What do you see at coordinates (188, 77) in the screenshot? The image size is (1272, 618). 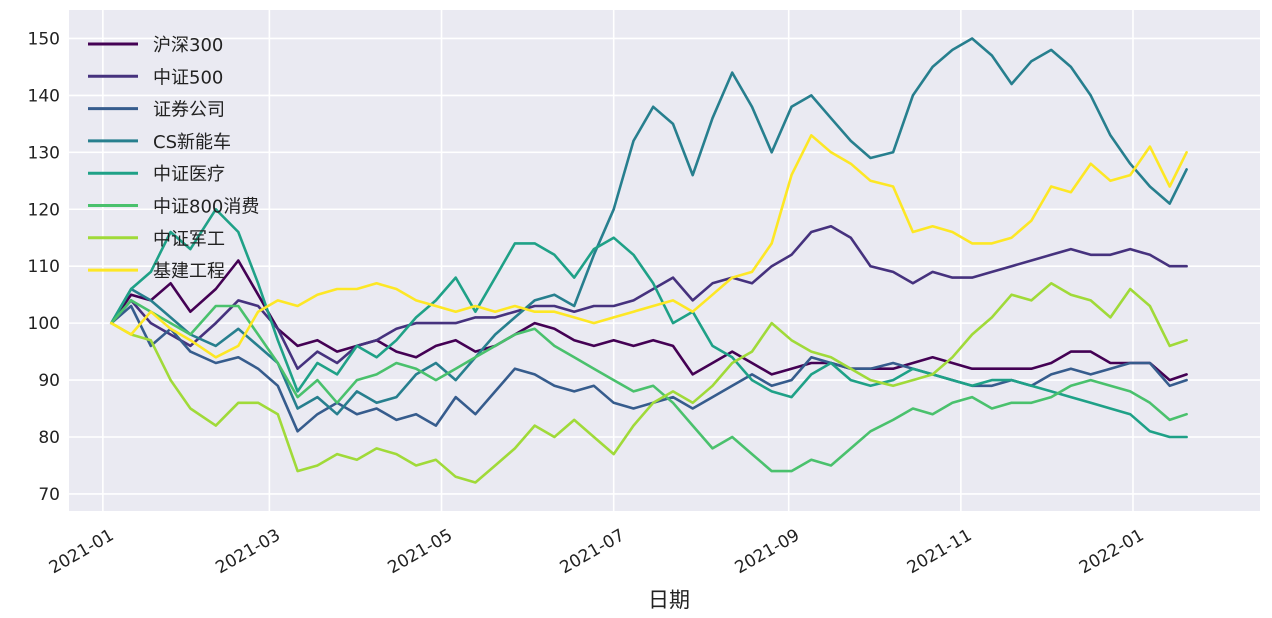 I see `legend-label: 中证500` at bounding box center [188, 77].